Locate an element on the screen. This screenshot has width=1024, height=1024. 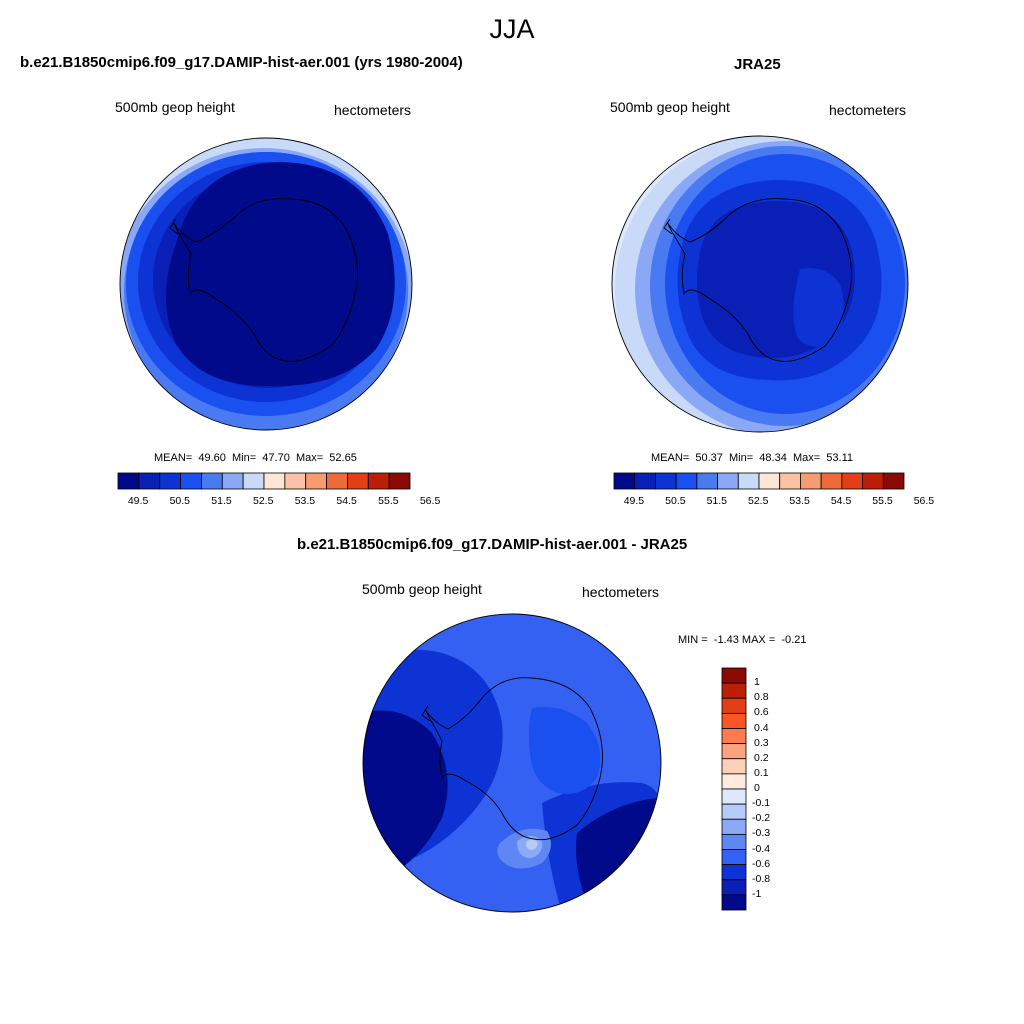
obs-variable-label: 500mb geop height is located at coordinates (670, 107).